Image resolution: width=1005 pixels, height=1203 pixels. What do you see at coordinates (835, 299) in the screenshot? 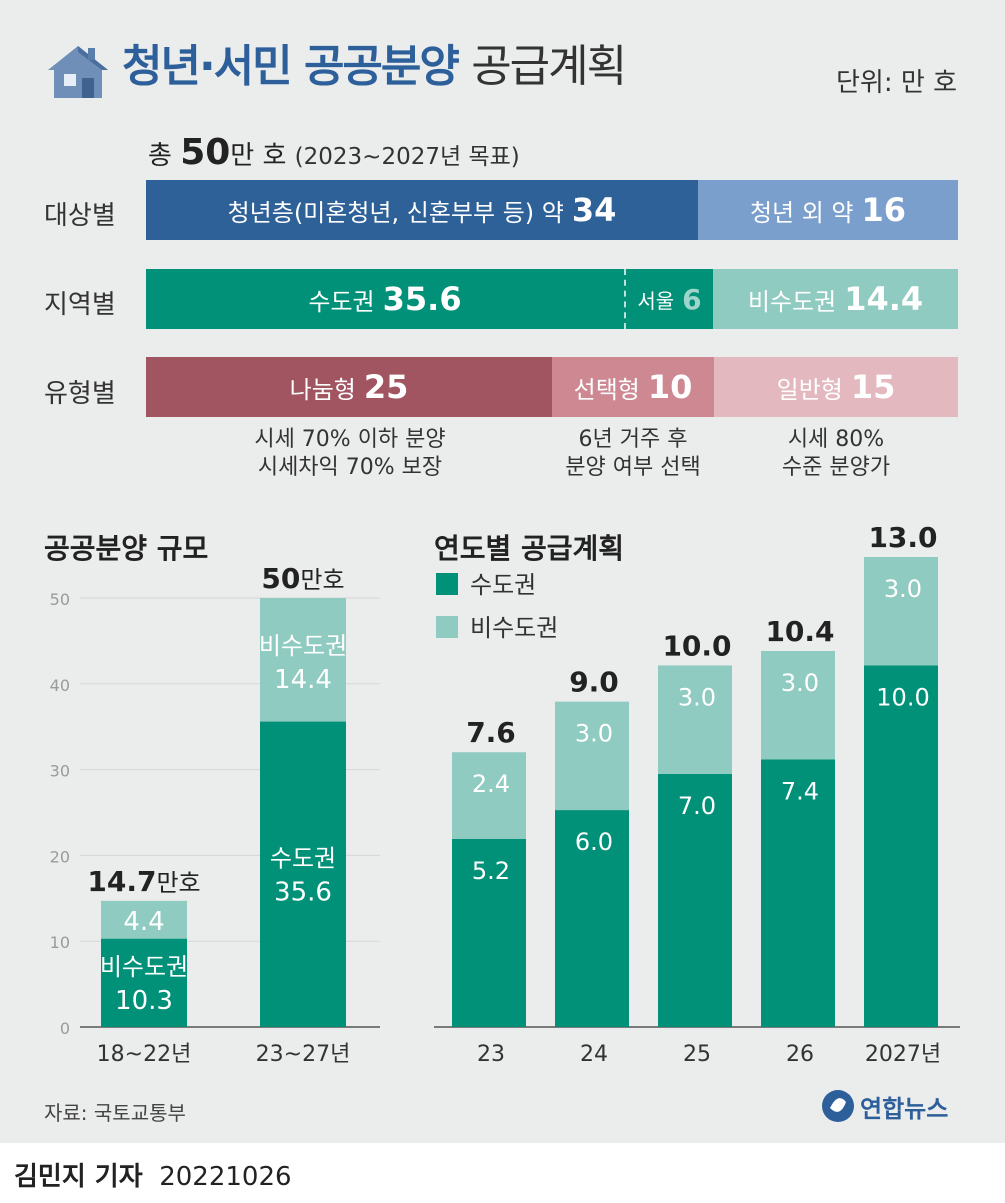
I see `bar-region-noncapital: 비수도권 14.4` at bounding box center [835, 299].